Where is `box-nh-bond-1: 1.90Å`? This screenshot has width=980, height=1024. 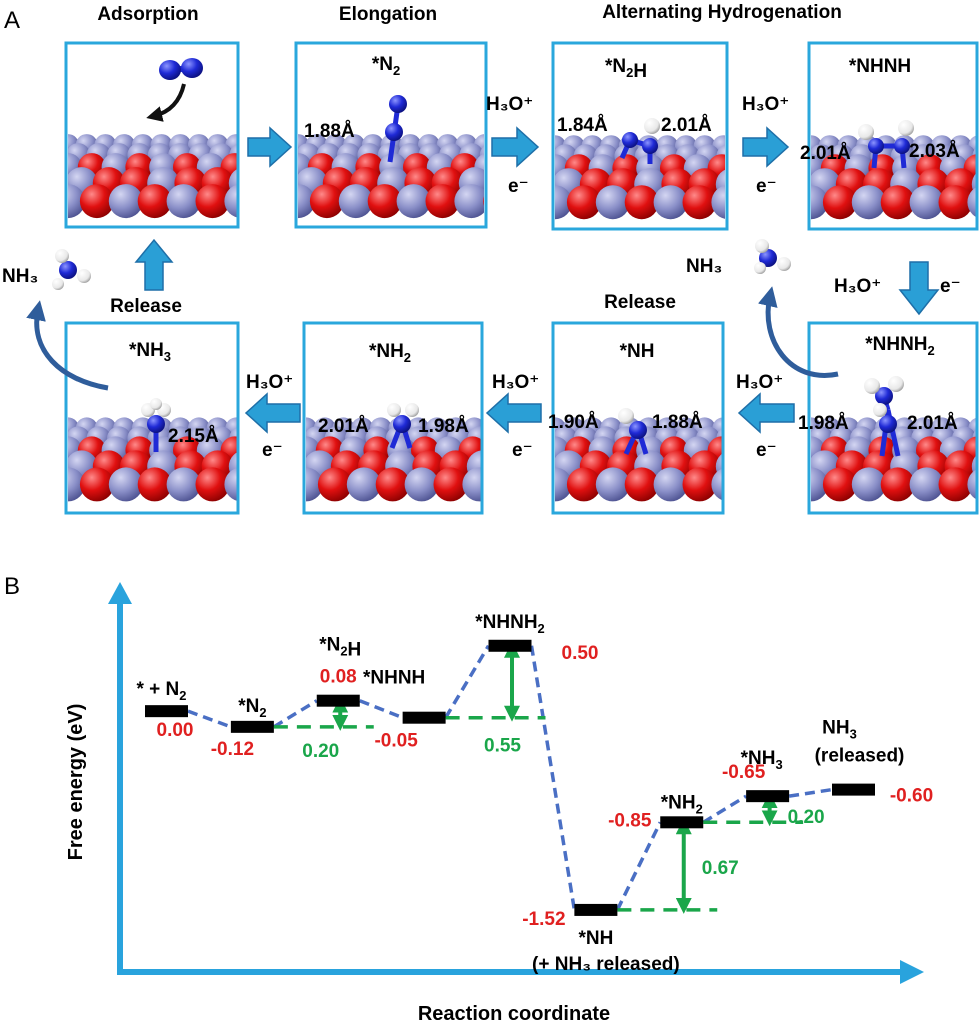
box-nh-bond-1: 1.90Å is located at coordinates (573, 422).